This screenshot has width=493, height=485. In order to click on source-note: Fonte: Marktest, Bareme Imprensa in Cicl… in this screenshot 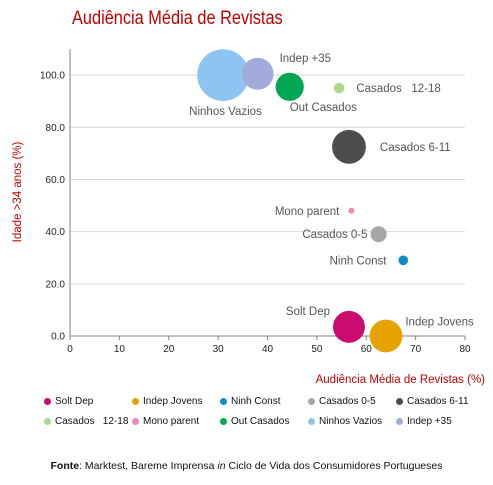, I will do `click(246, 466)`.